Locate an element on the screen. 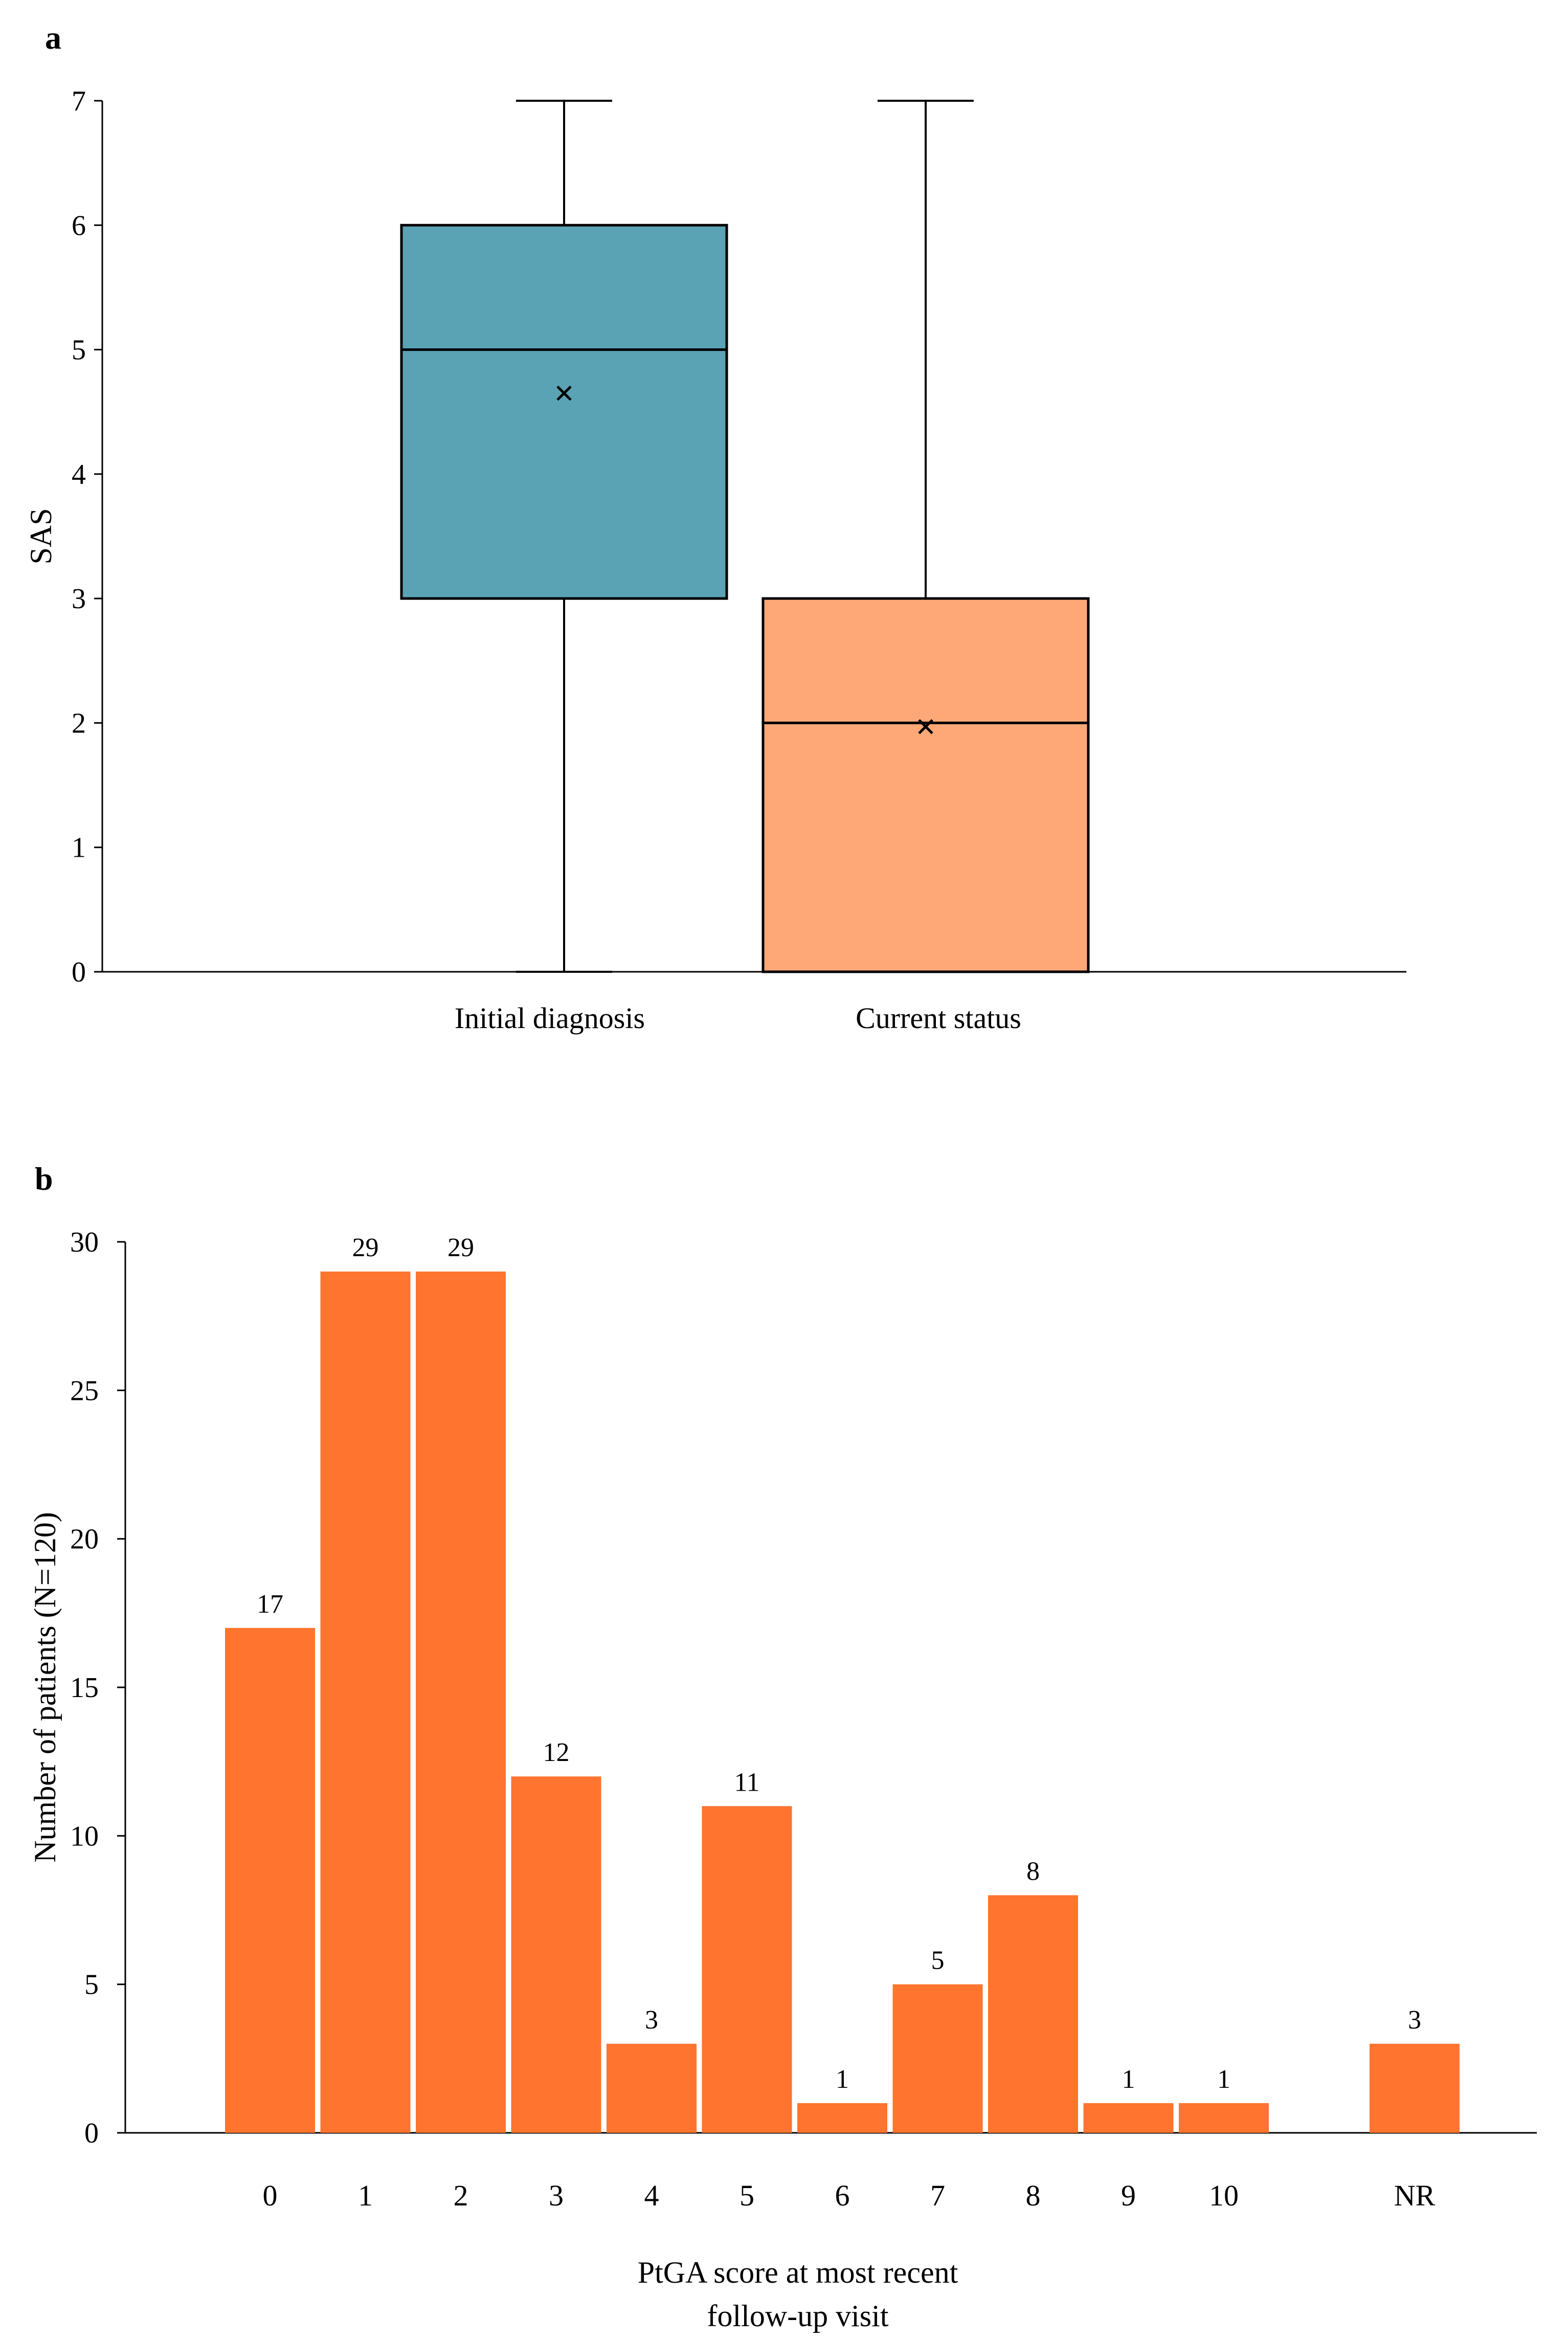  y-tick-label: 25 is located at coordinates (84, 1391).